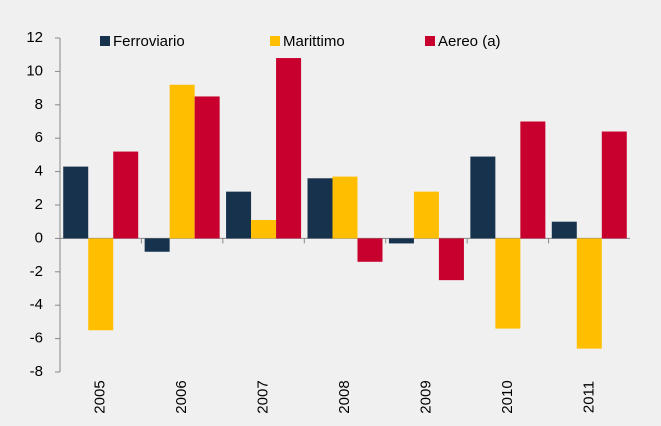 The width and height of the screenshot is (661, 426). What do you see at coordinates (469, 41) in the screenshot?
I see `legend-label: Aereo (a)` at bounding box center [469, 41].